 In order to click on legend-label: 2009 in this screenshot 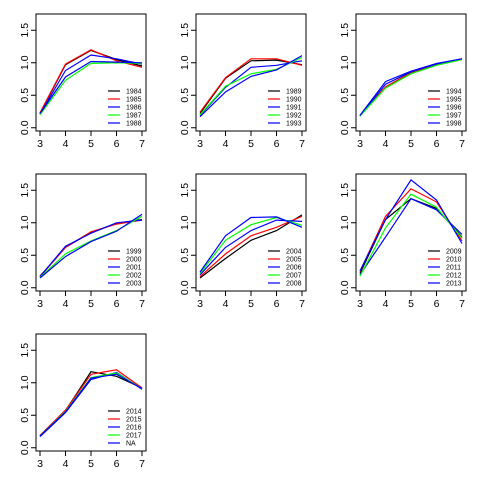, I will do `click(454, 252)`.